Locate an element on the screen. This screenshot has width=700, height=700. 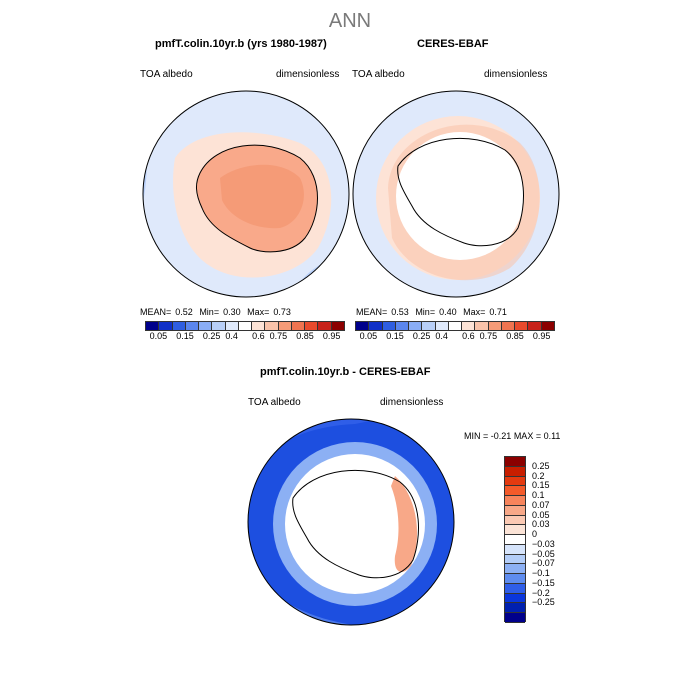
panel3-positive-anomaly is located at coordinates (404, 524).